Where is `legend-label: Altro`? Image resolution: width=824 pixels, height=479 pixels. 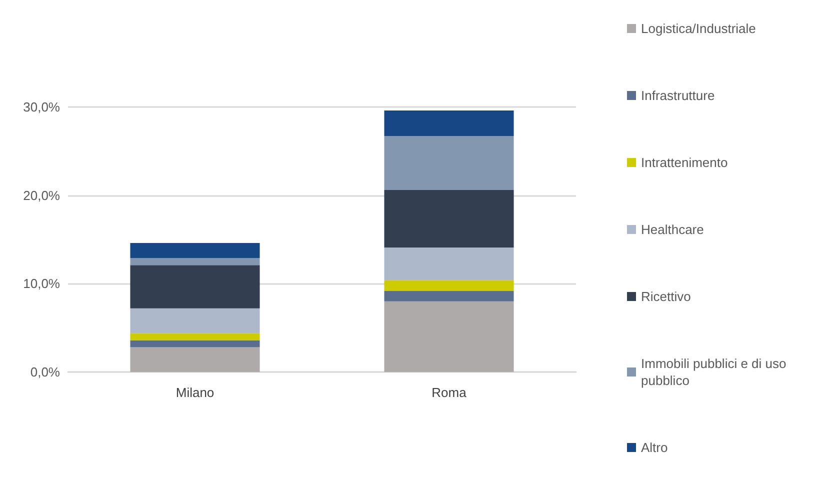
legend-label: Altro is located at coordinates (654, 447).